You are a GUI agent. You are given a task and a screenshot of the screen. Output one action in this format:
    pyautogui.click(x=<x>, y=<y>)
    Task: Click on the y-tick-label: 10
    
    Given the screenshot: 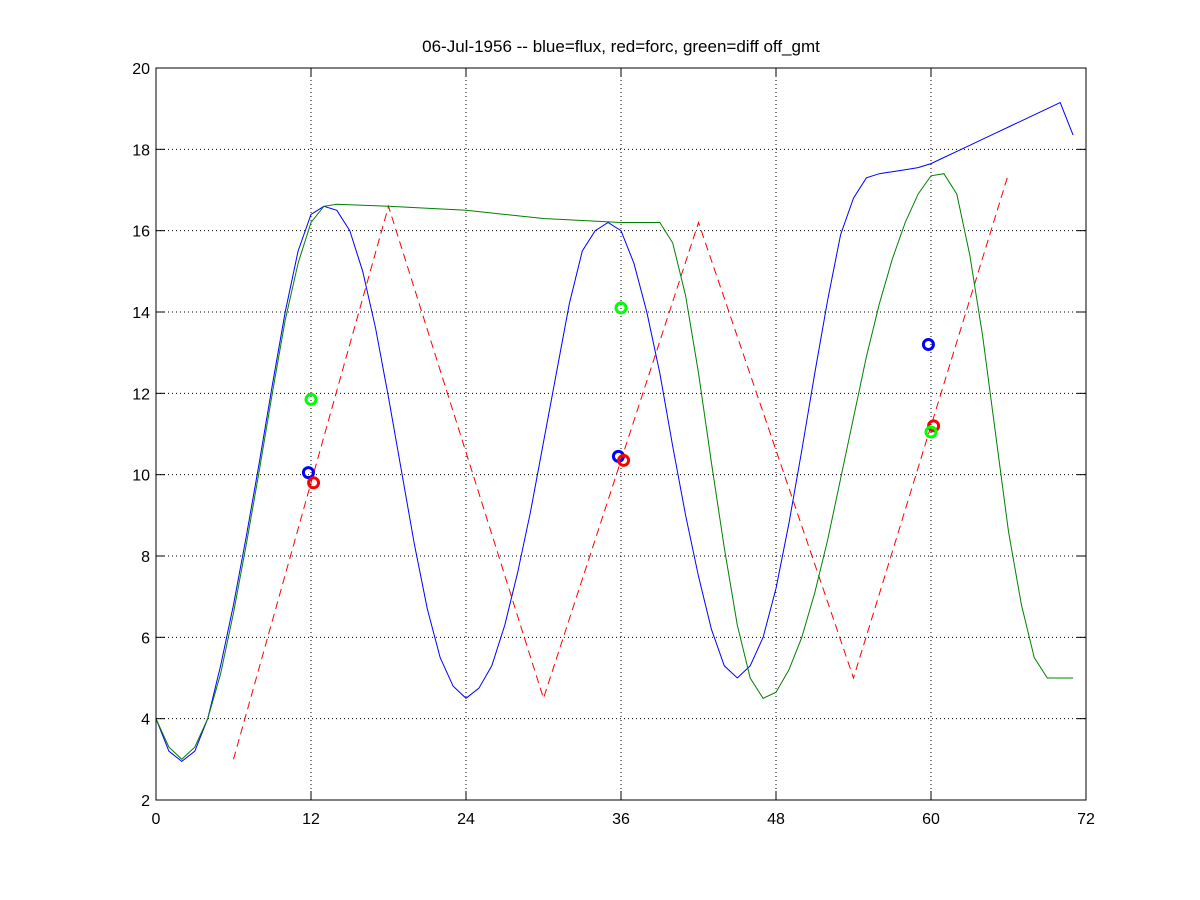 What is the action you would take?
    pyautogui.click(x=141, y=476)
    